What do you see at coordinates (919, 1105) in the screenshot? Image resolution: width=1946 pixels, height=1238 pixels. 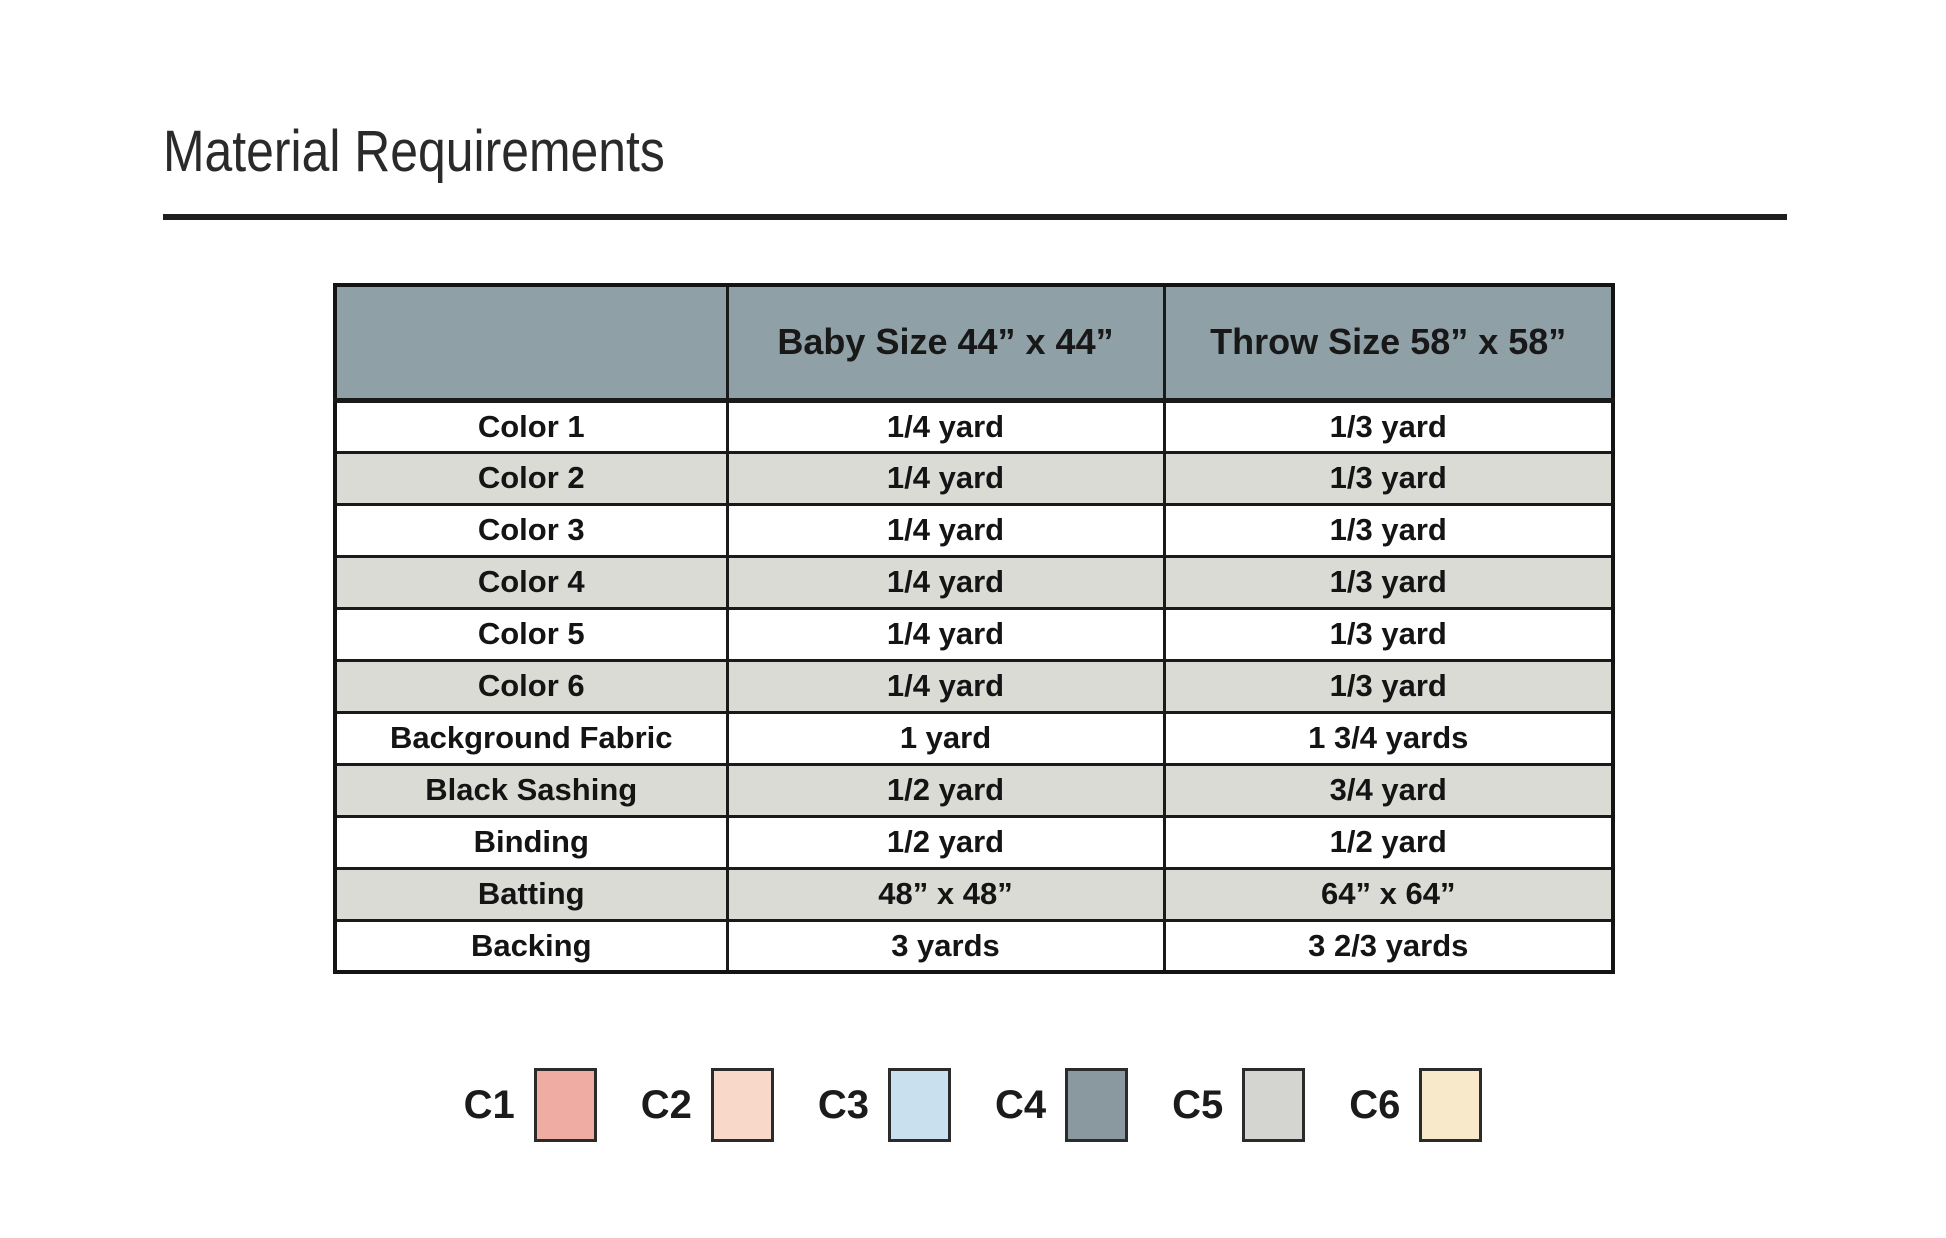 I see `color-swatch-c3` at bounding box center [919, 1105].